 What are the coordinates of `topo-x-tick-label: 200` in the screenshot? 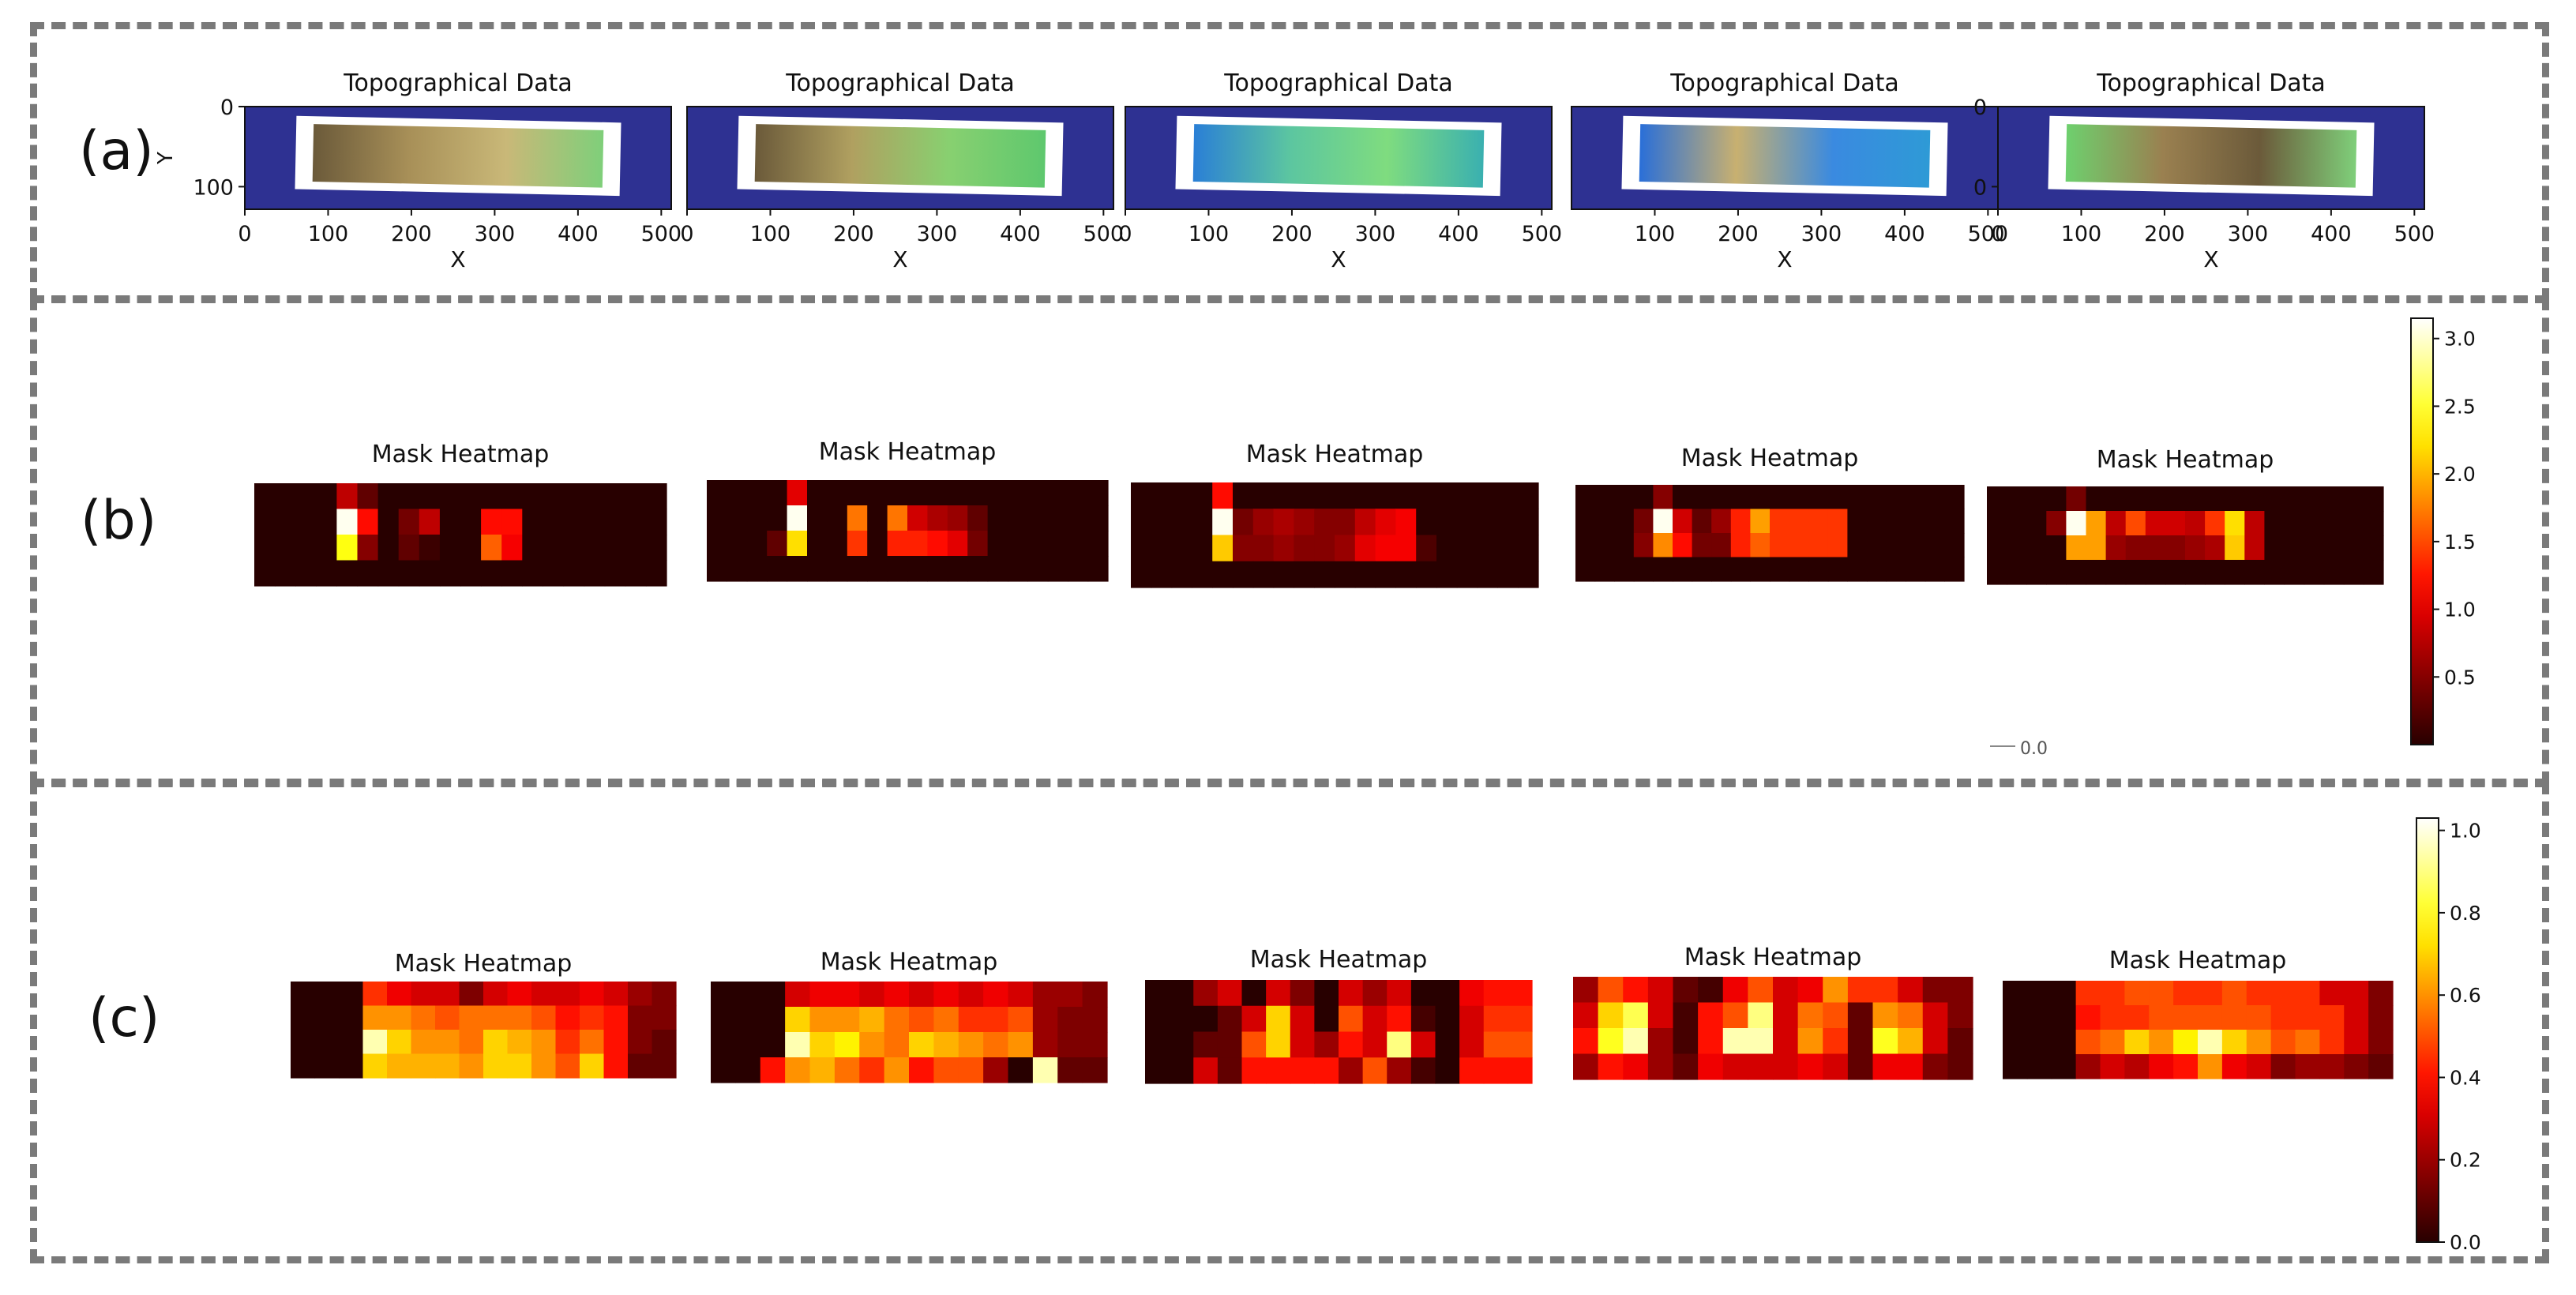 It's located at (853, 234).